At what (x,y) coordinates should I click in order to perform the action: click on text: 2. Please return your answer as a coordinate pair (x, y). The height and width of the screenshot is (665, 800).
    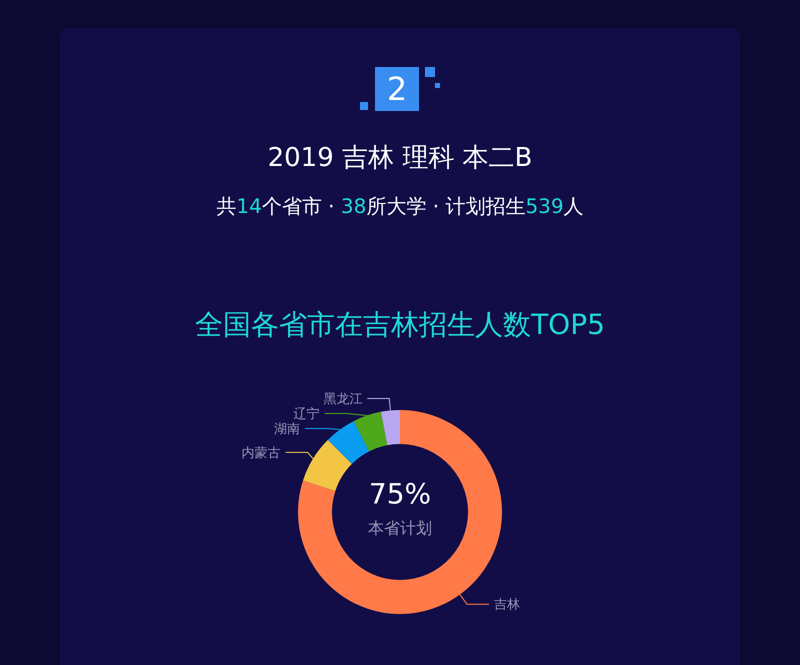
    Looking at the image, I should click on (397, 89).